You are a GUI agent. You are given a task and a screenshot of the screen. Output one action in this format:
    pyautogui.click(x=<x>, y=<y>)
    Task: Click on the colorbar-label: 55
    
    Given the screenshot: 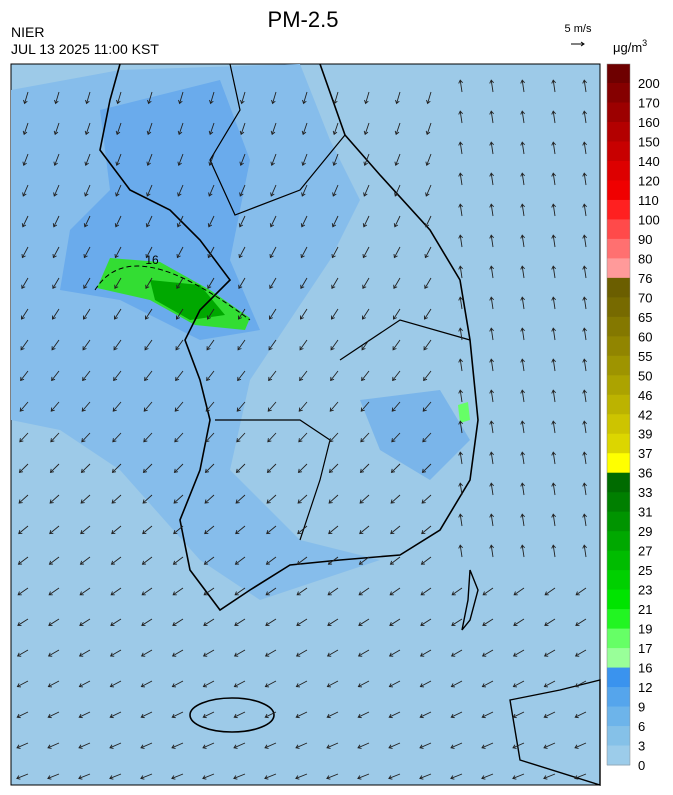 What is the action you would take?
    pyautogui.click(x=645, y=356)
    